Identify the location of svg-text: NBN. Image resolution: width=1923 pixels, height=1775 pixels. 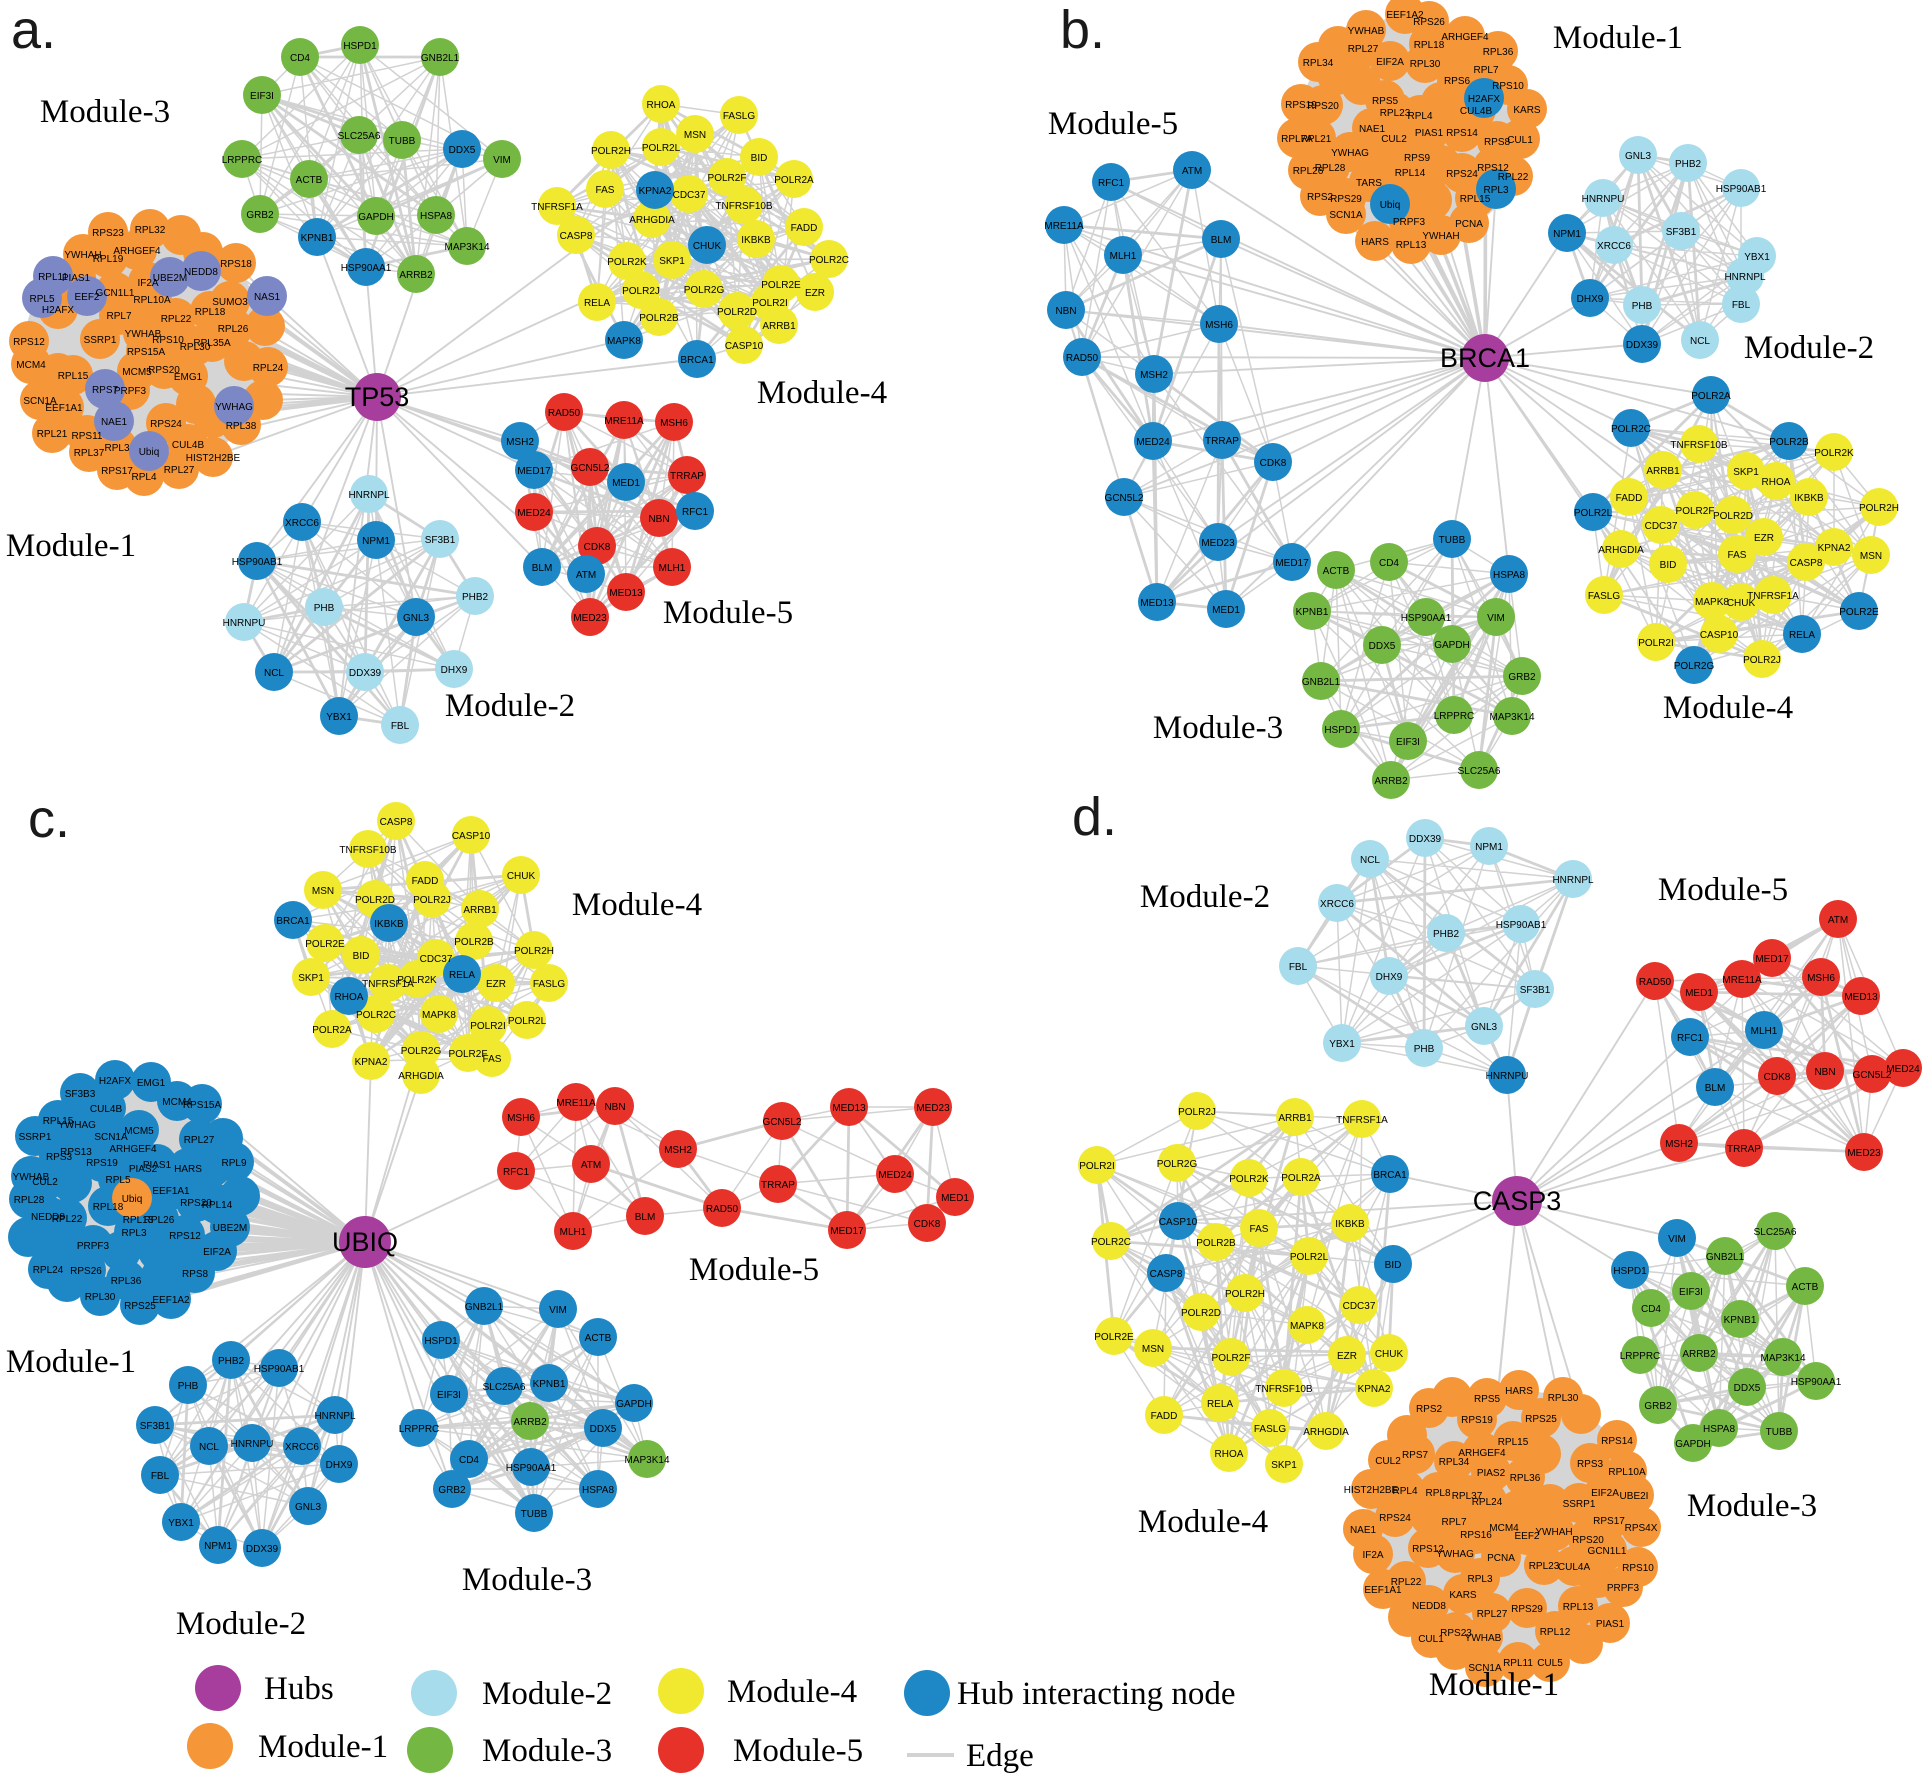
(614, 1107).